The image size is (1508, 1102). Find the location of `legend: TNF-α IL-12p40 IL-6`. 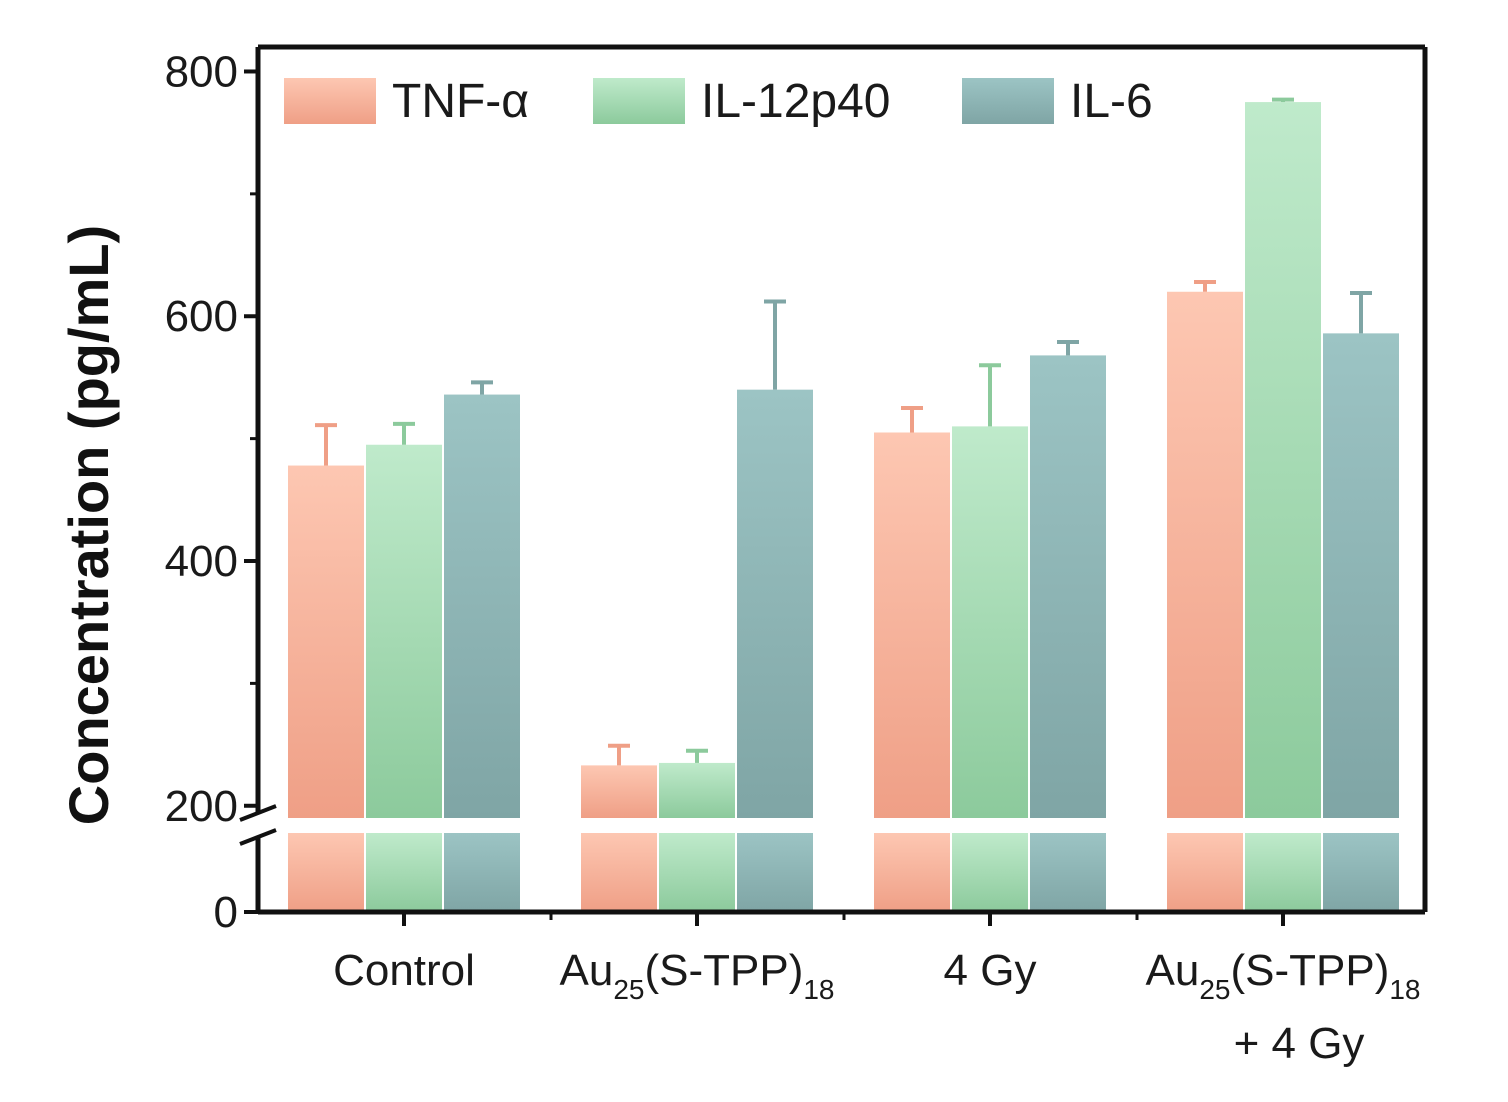

legend: TNF-α IL-12p40 IL-6 is located at coordinates (718, 101).